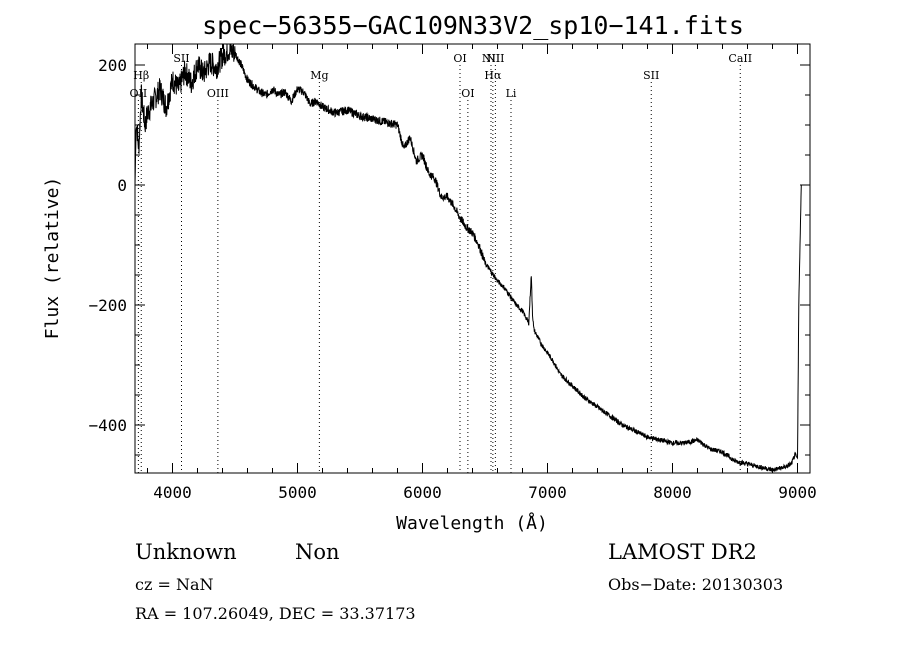 Image resolution: width=900 pixels, height=650 pixels. I want to click on survey-name: LAMOST DR2, so click(682, 552).